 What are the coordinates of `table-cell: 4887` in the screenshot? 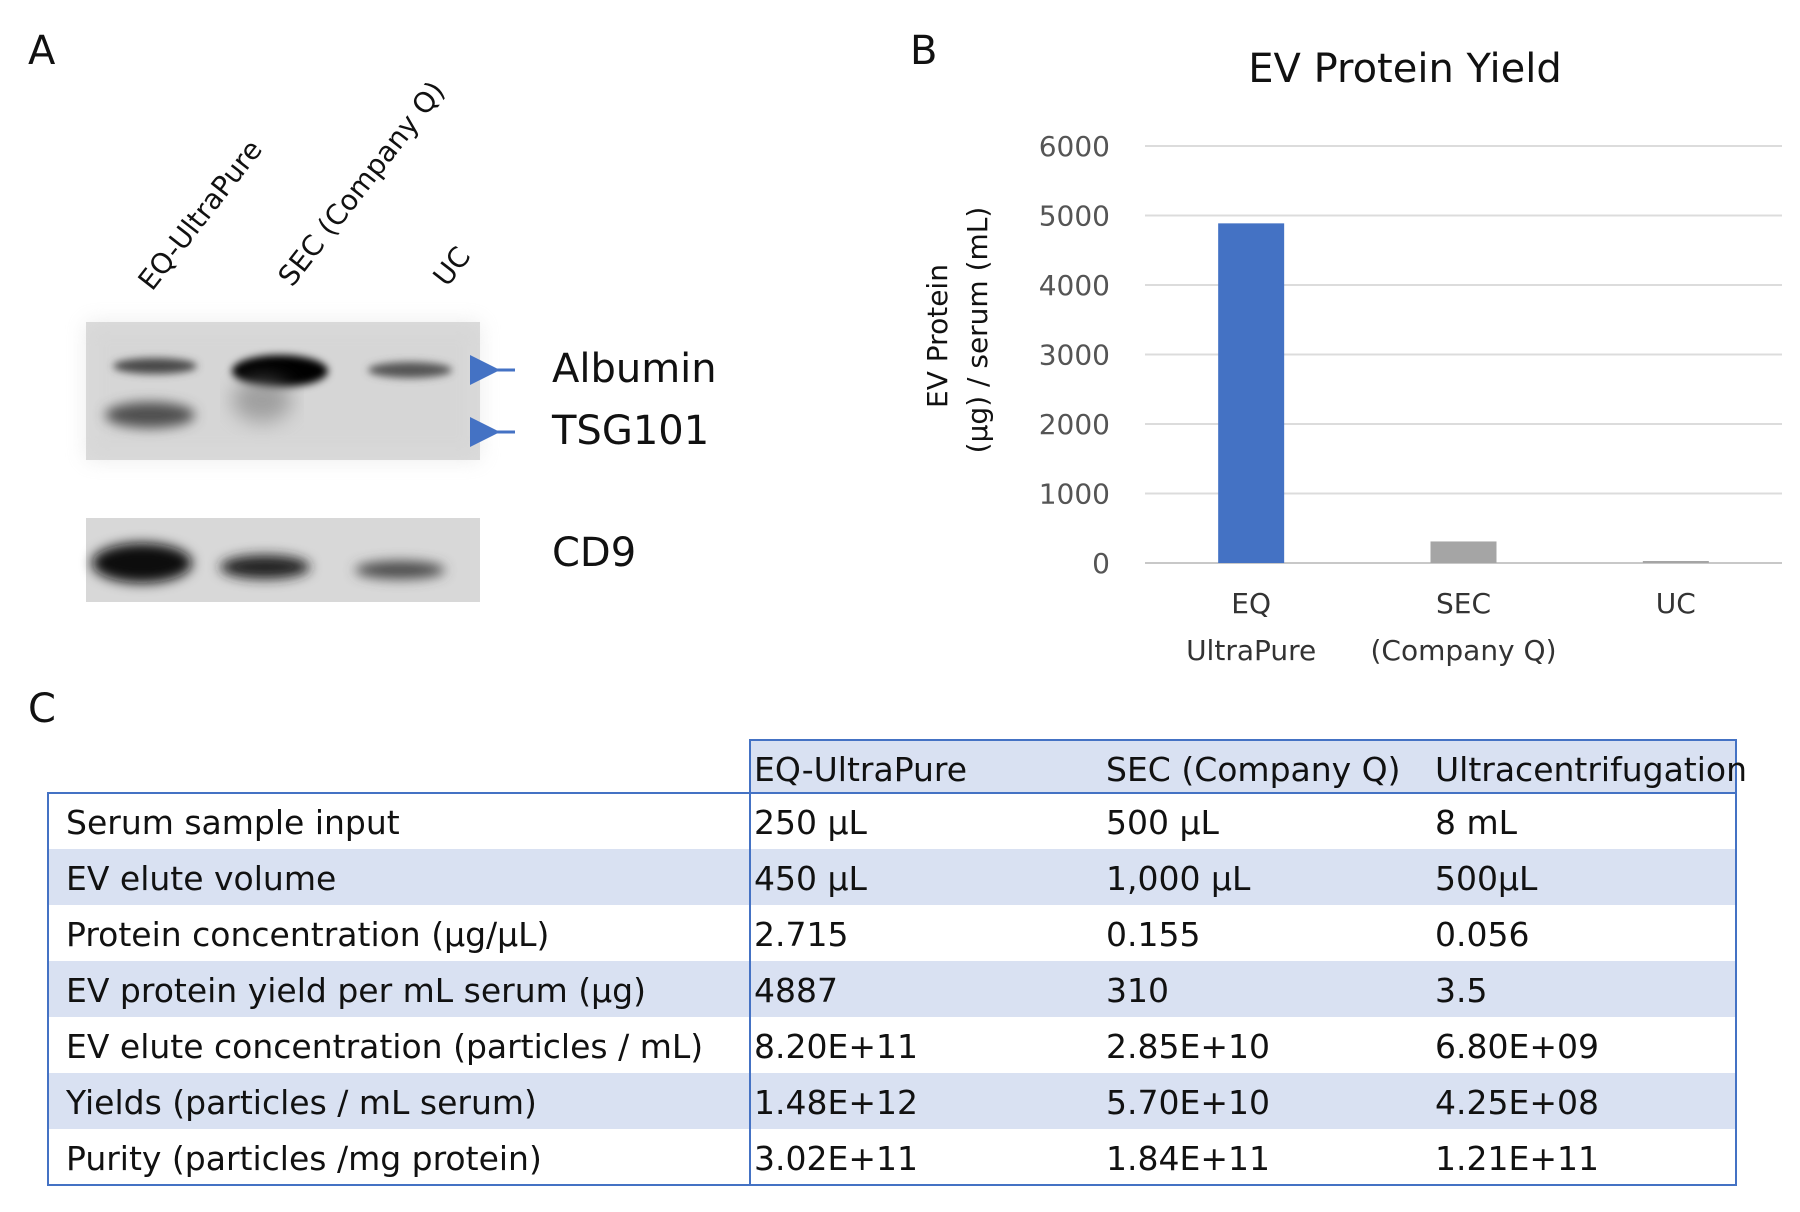 It's located at (796, 990).